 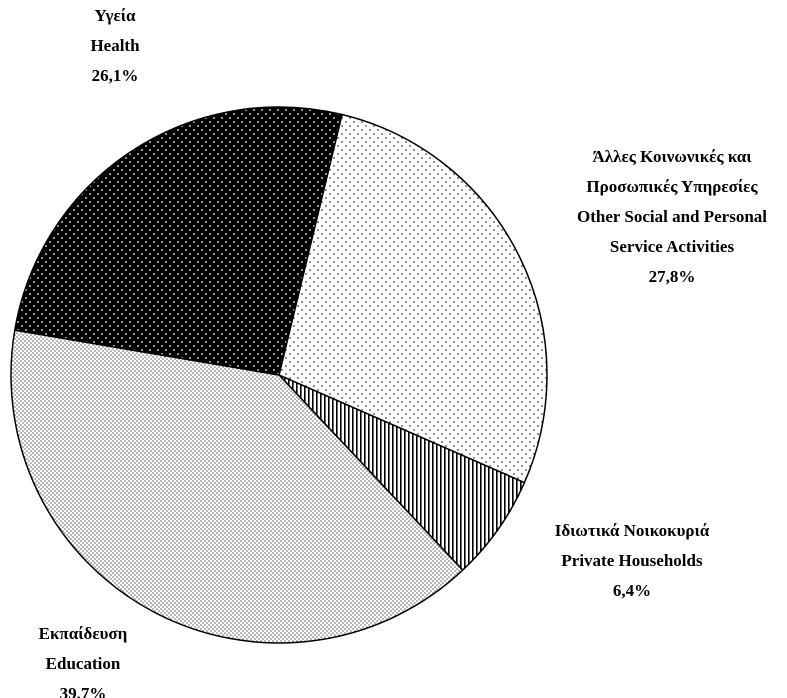 What do you see at coordinates (632, 560) in the screenshot?
I see `slice-label: Private Households` at bounding box center [632, 560].